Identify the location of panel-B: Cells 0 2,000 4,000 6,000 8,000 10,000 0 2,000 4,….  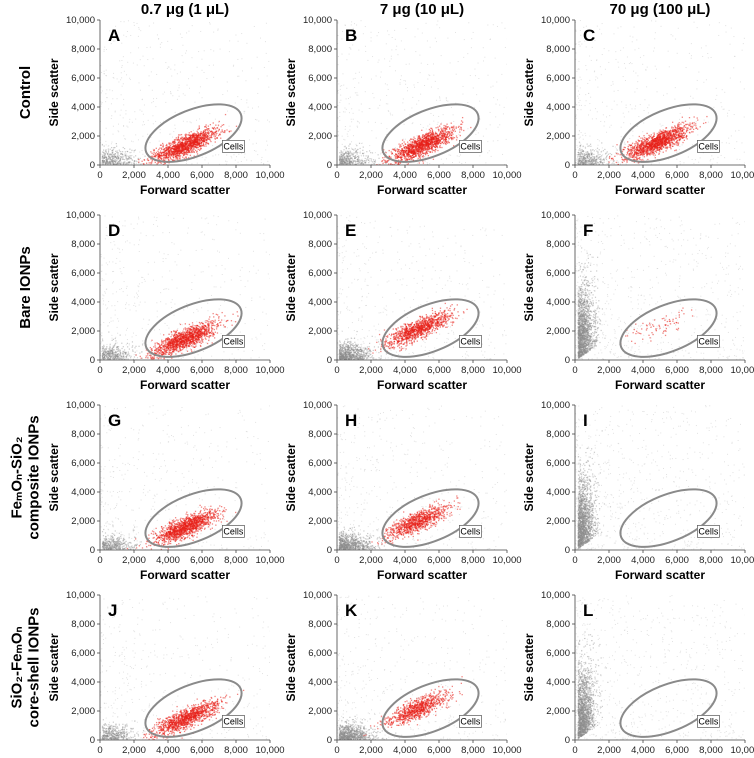
(403, 106).